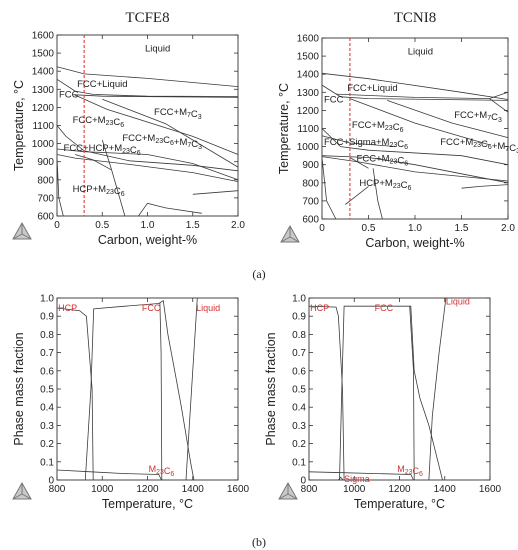 The width and height of the screenshot is (518, 550). What do you see at coordinates (299, 317) in the screenshot?
I see `y-tick-label: 0.9` at bounding box center [299, 317].